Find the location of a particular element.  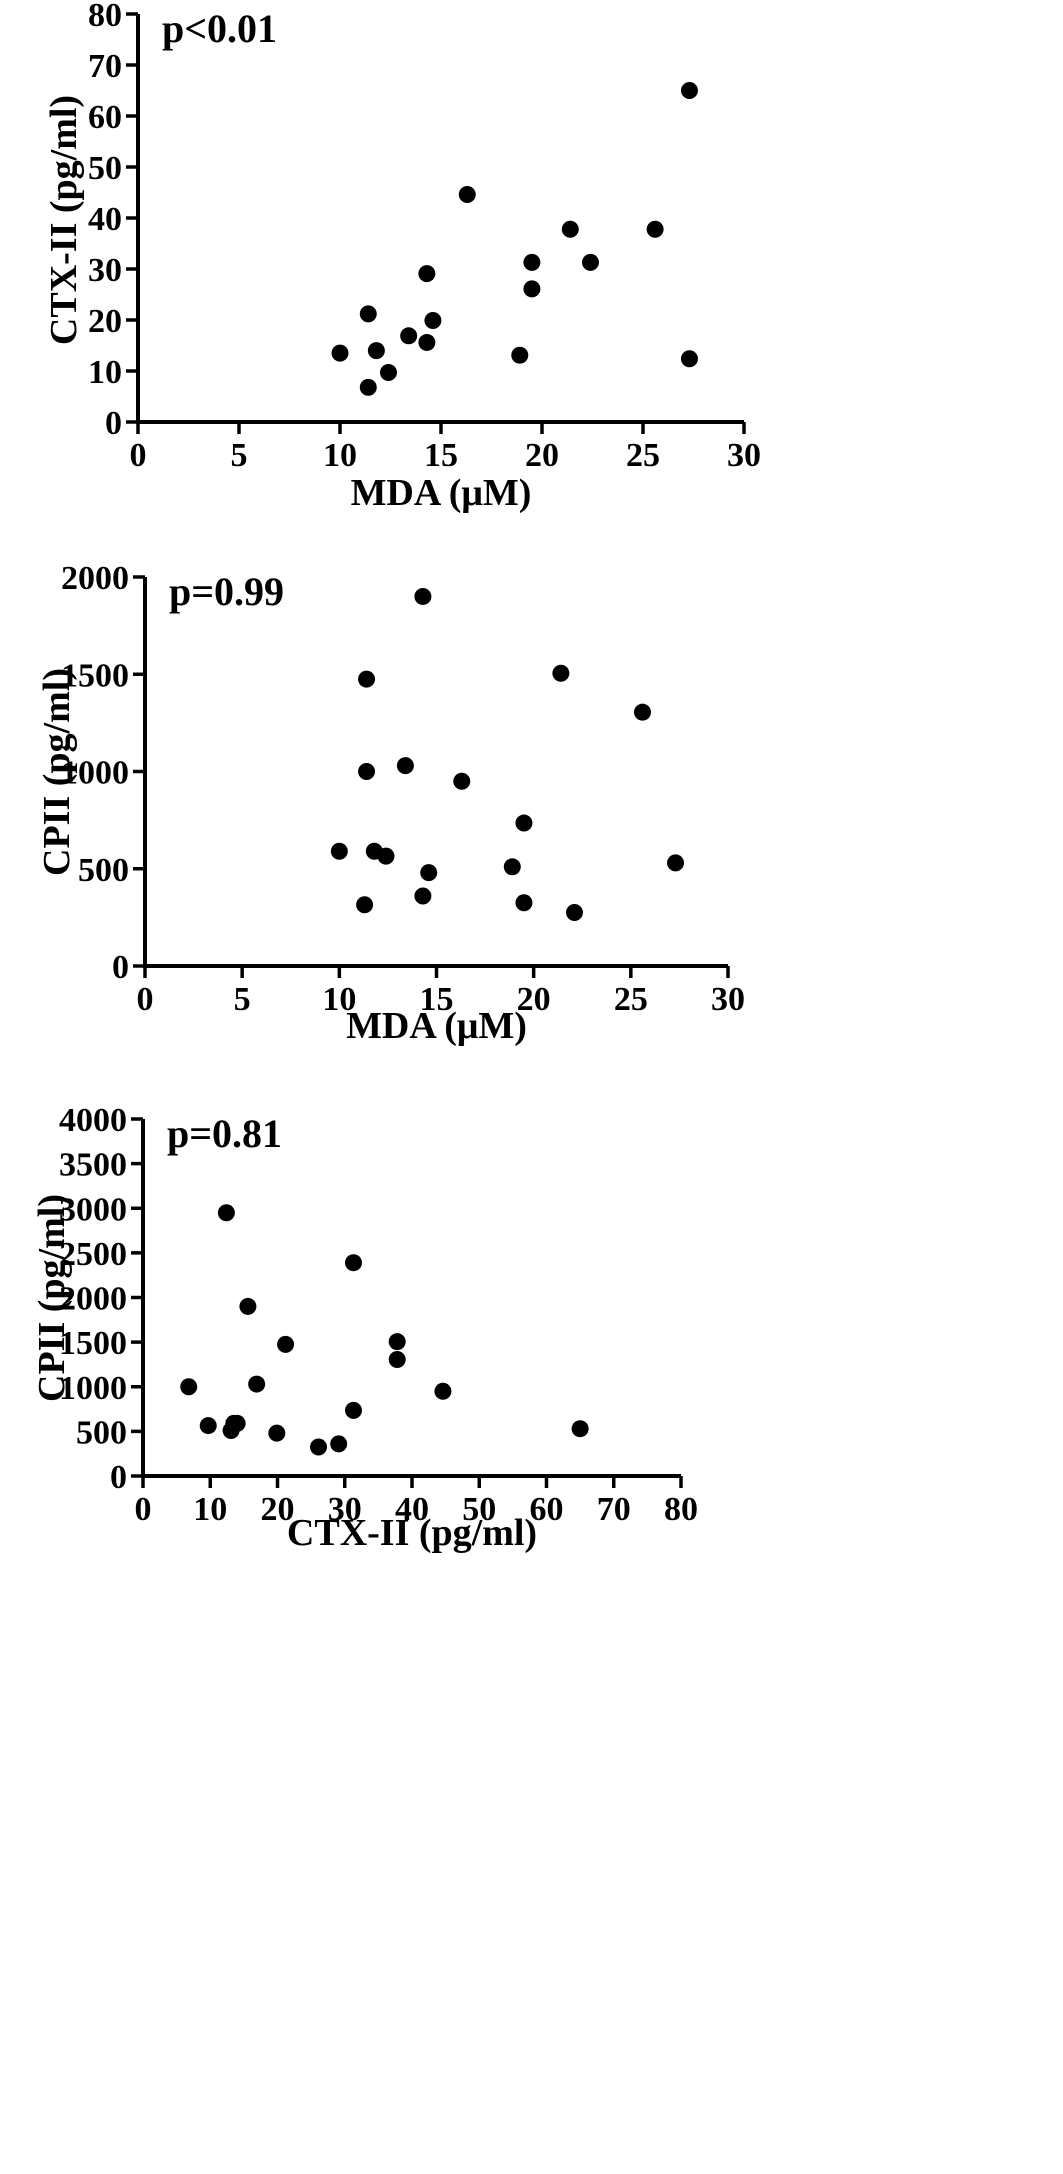

x-axis-title: CTX-II (pg/ml) is located at coordinates (412, 1533).